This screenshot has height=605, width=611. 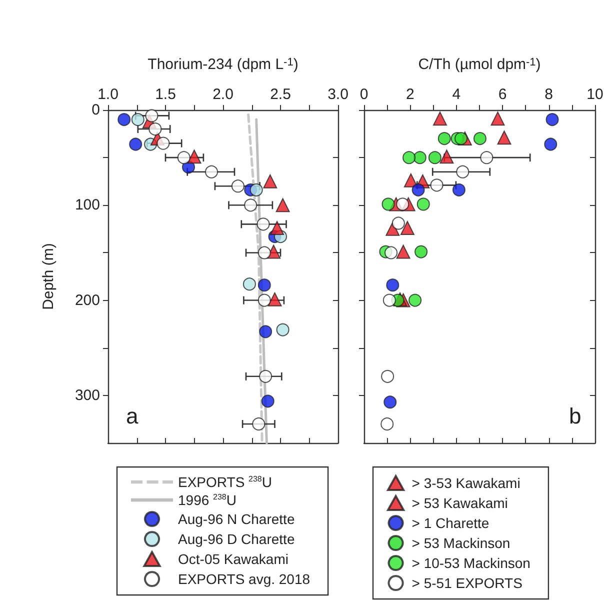 I want to click on x-tick-label: 2.5, so click(x=280, y=94).